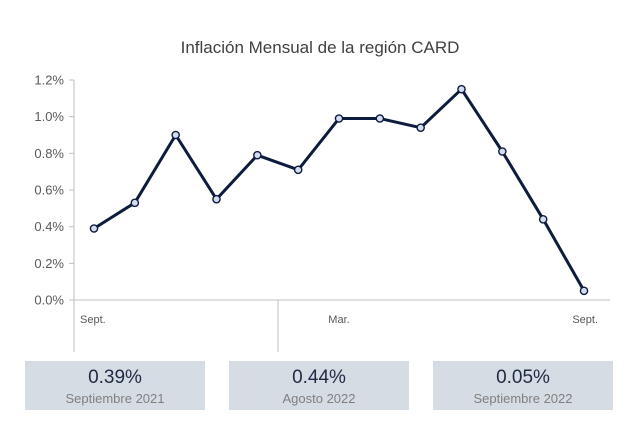 This screenshot has height=424, width=640. What do you see at coordinates (320, 47) in the screenshot?
I see `chart-title: Inflación Mensual de la región CARD` at bounding box center [320, 47].